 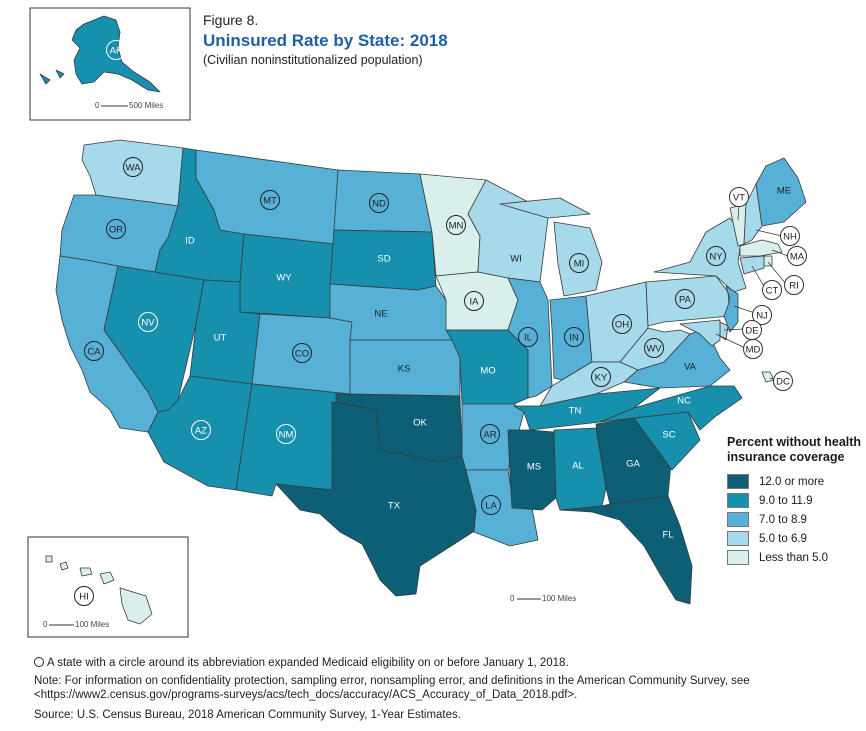 I want to click on state-label-la: LA, so click(x=491, y=506).